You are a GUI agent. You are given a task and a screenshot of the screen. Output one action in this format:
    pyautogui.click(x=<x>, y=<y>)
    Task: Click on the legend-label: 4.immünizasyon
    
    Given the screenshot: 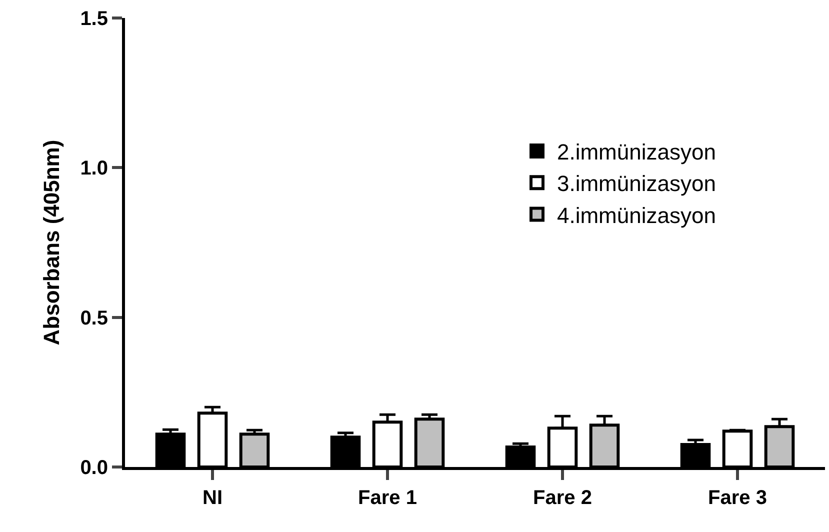 What is the action you would take?
    pyautogui.click(x=636, y=215)
    